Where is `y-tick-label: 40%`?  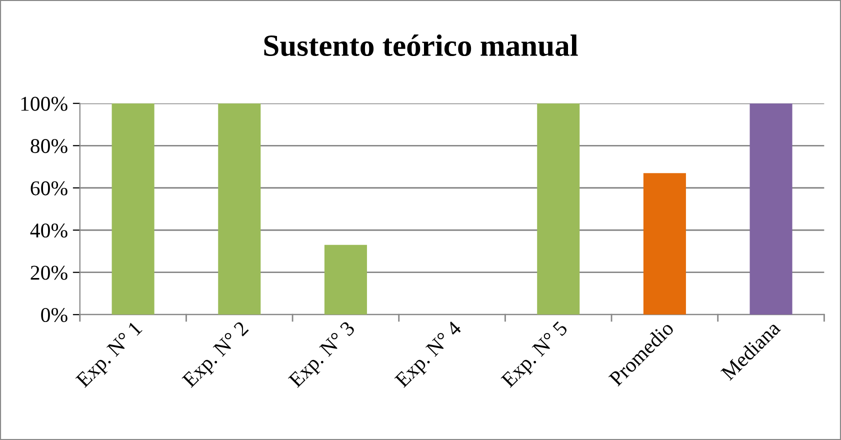
y-tick-label: 40% is located at coordinates (49, 230).